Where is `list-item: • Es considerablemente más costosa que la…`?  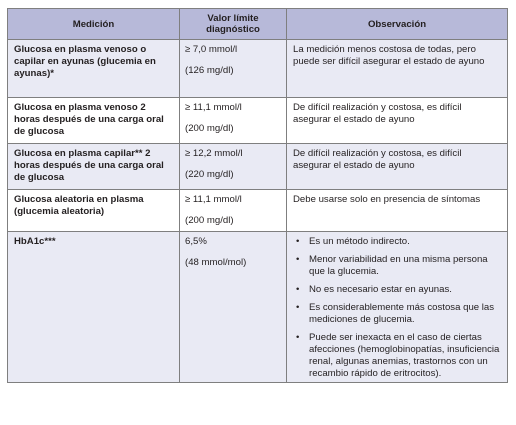 list-item: • Es considerablemente más costosa que la… is located at coordinates (397, 314).